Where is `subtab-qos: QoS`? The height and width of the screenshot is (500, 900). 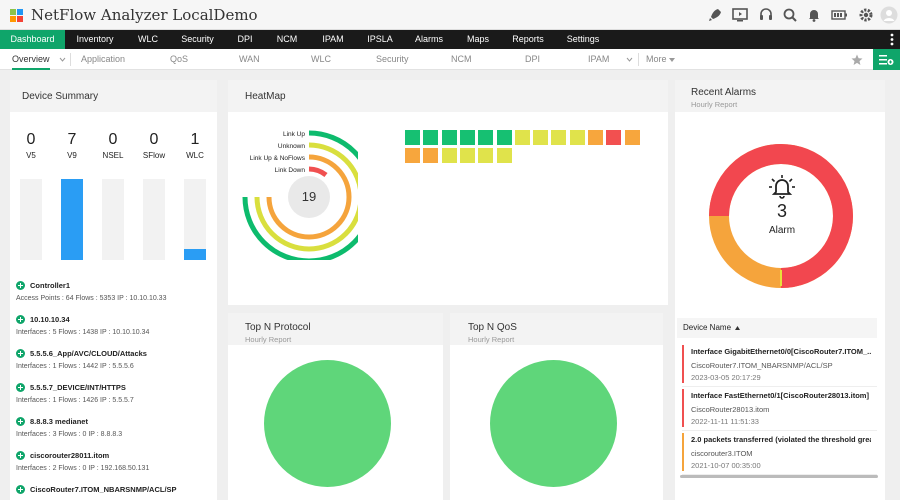 subtab-qos: QoS is located at coordinates (179, 59).